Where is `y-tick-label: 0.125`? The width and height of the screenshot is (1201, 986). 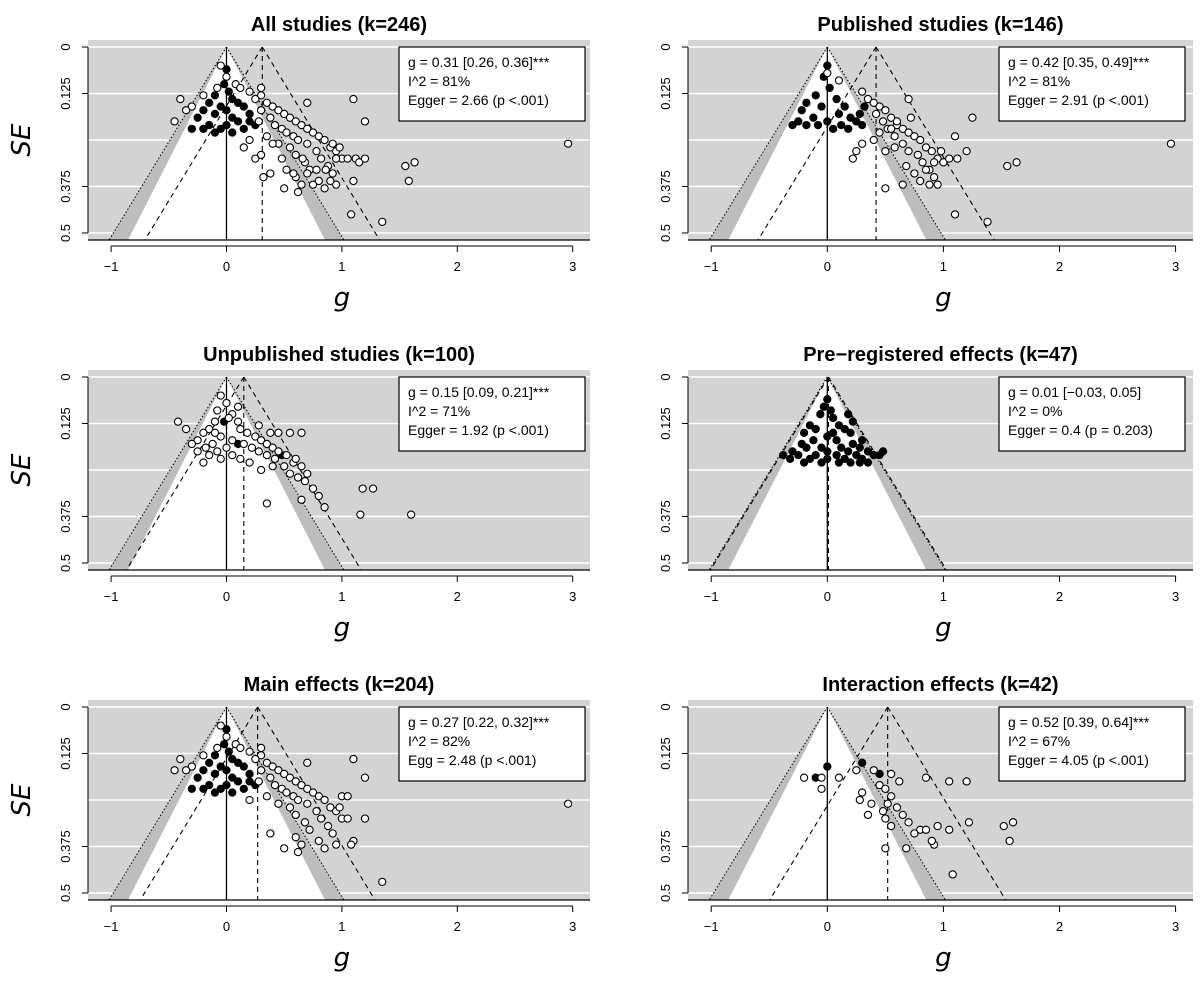 y-tick-label: 0.125 is located at coordinates (665, 753).